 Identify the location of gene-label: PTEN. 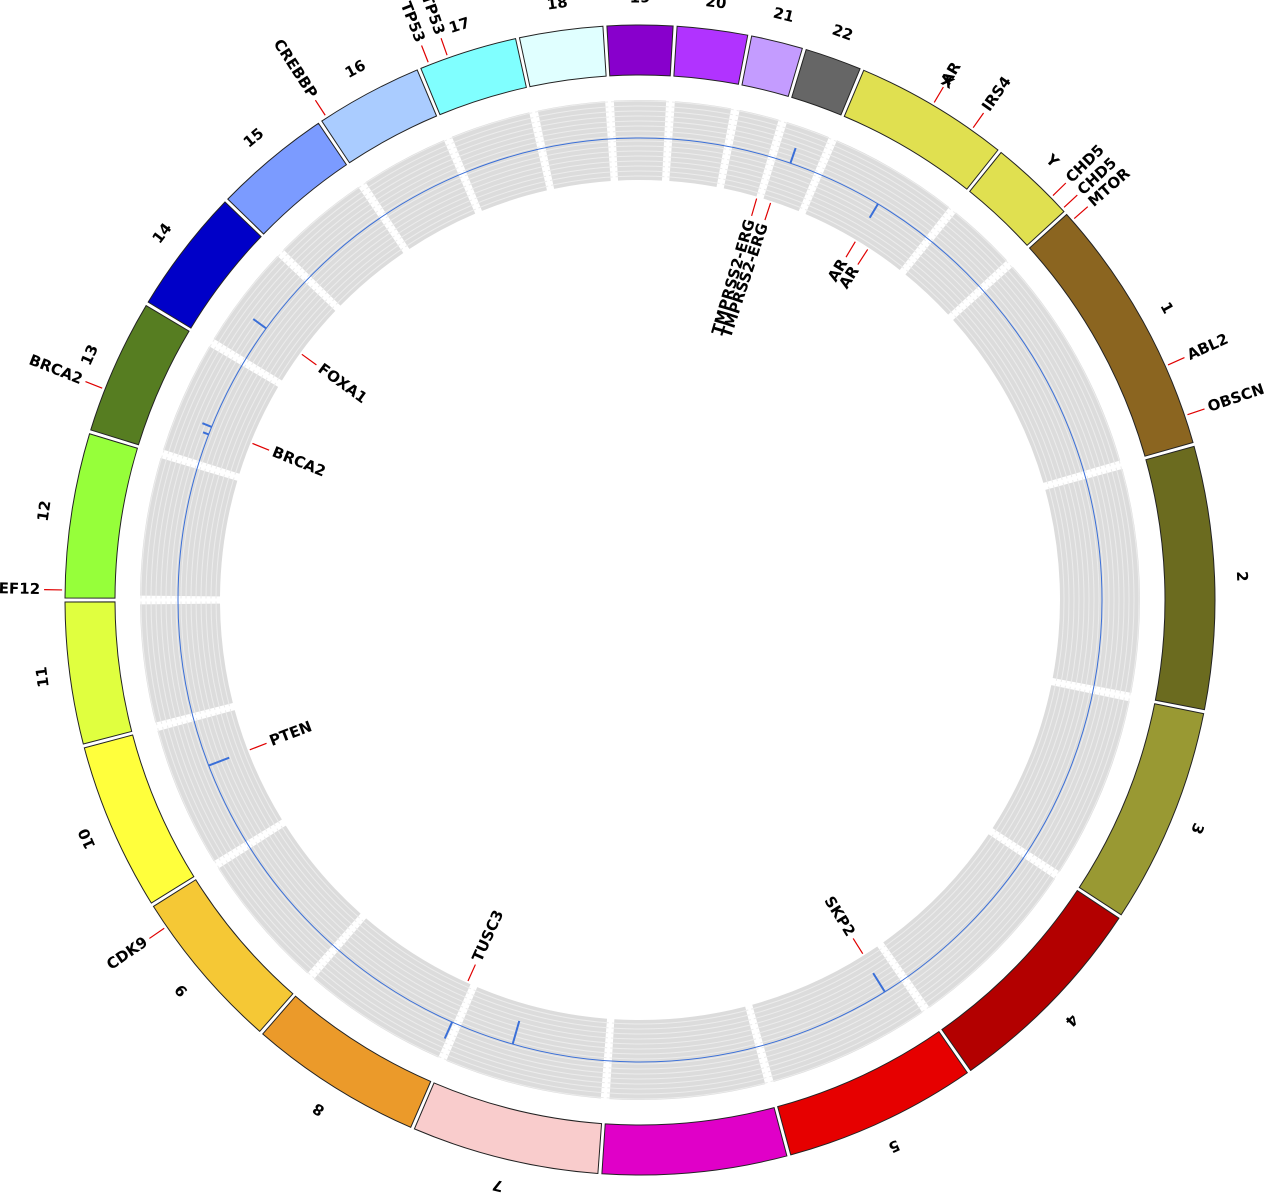
(291, 733).